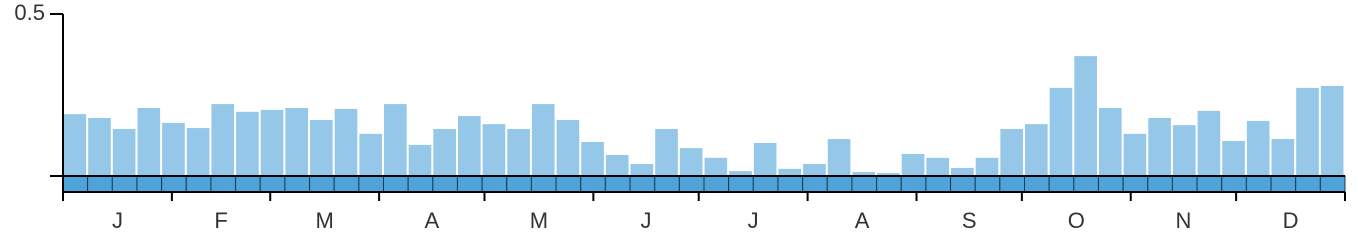  I want to click on month-label: O, so click(1076, 220).